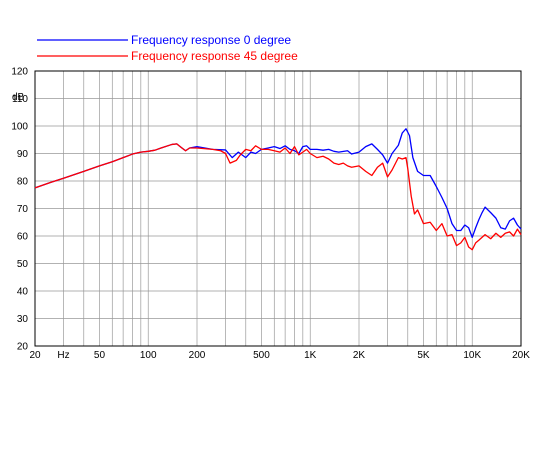 This screenshot has height=450, width=550. I want to click on y-tick-label: 80, so click(23, 182).